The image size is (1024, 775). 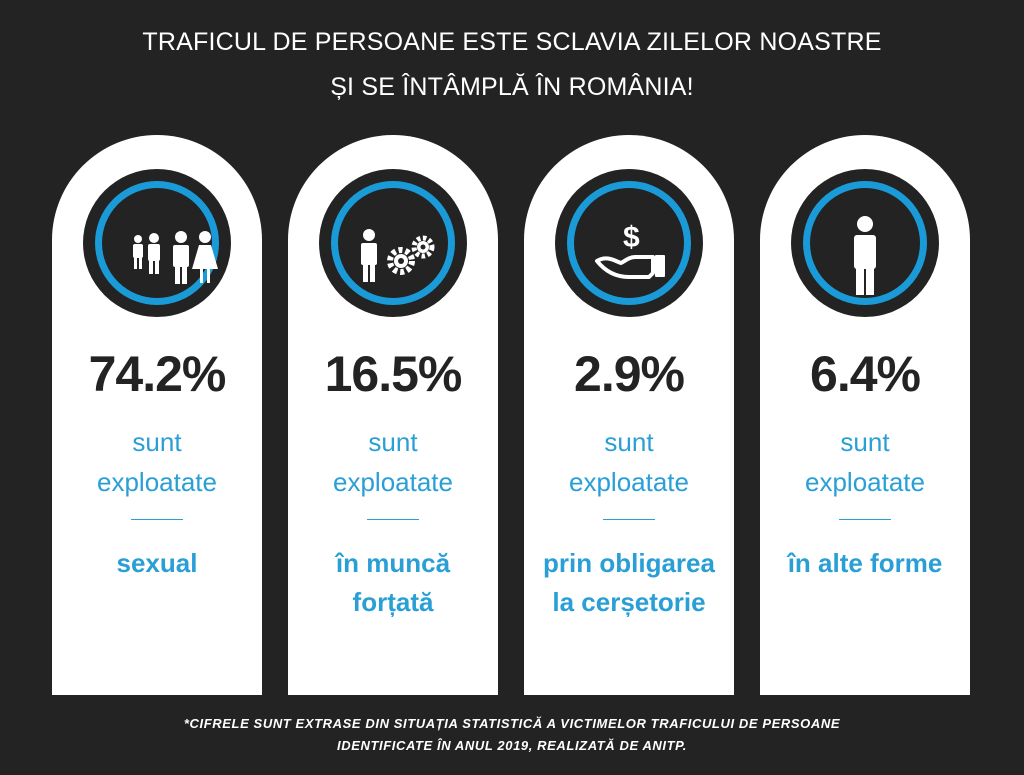 What do you see at coordinates (865, 374) in the screenshot?
I see `percent-value: 6.4%` at bounding box center [865, 374].